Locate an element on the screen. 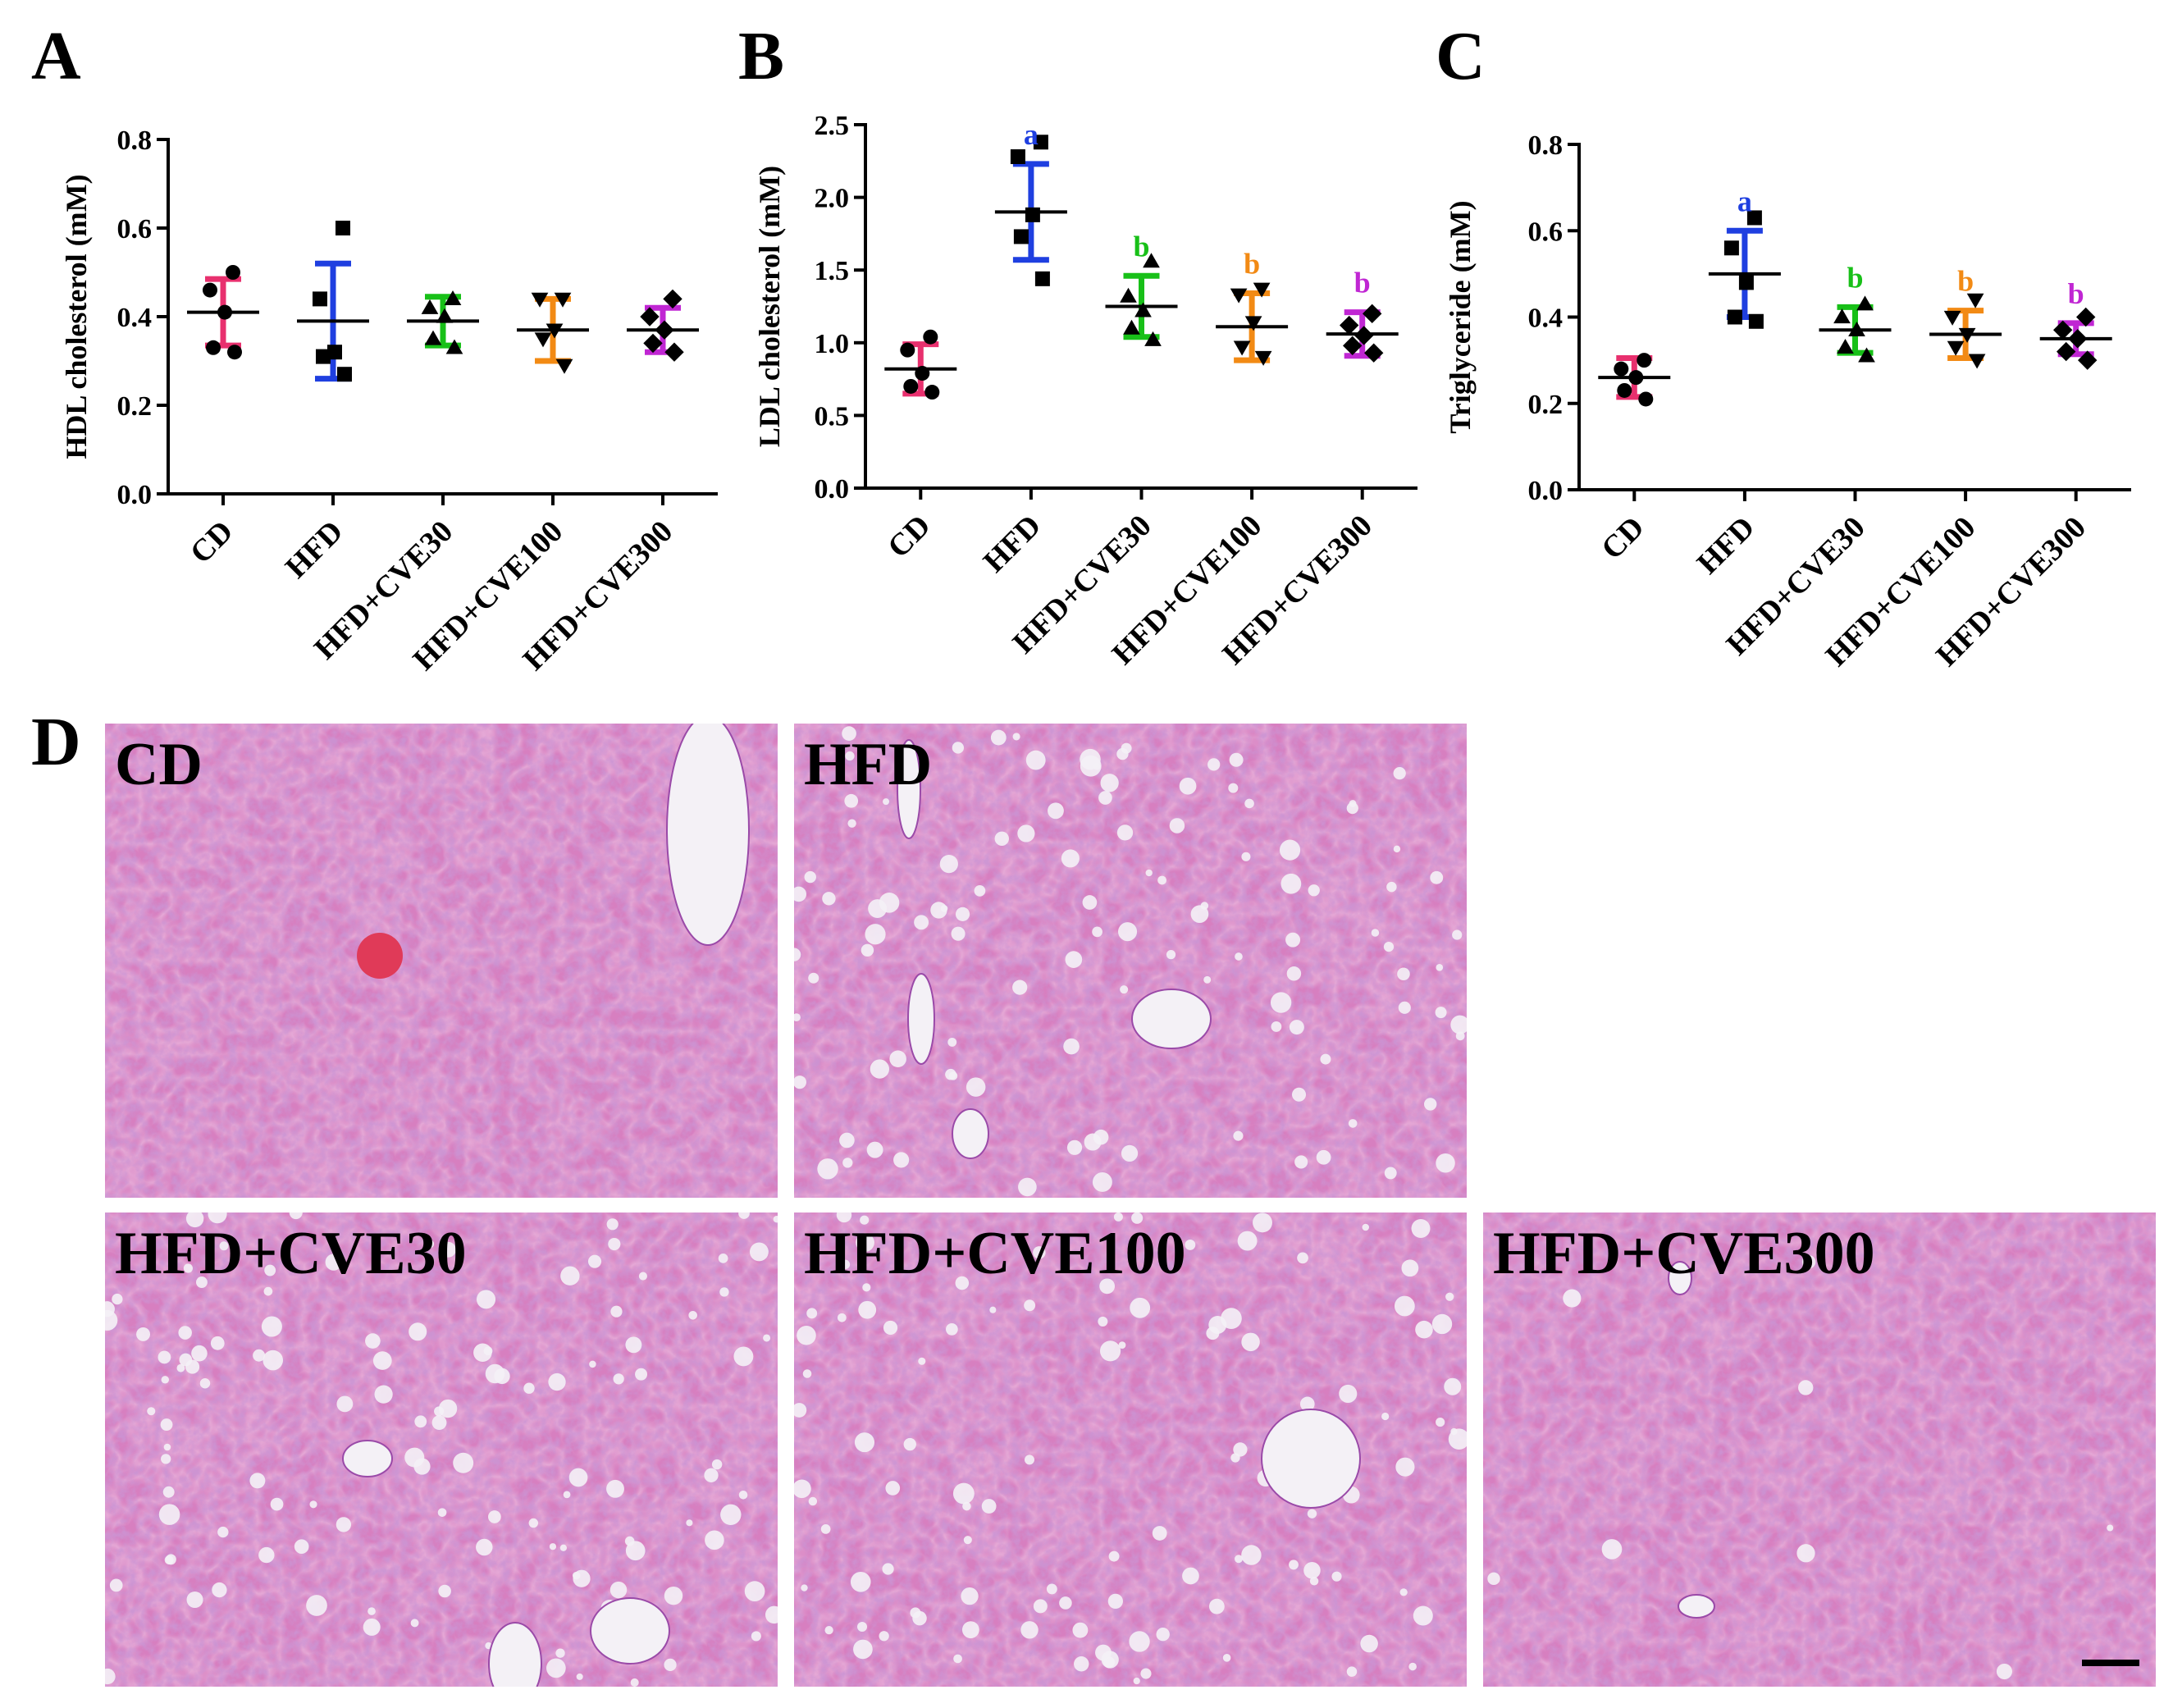 This screenshot has height=1708, width=2173. y-tick-label: 0.2 is located at coordinates (1546, 405).